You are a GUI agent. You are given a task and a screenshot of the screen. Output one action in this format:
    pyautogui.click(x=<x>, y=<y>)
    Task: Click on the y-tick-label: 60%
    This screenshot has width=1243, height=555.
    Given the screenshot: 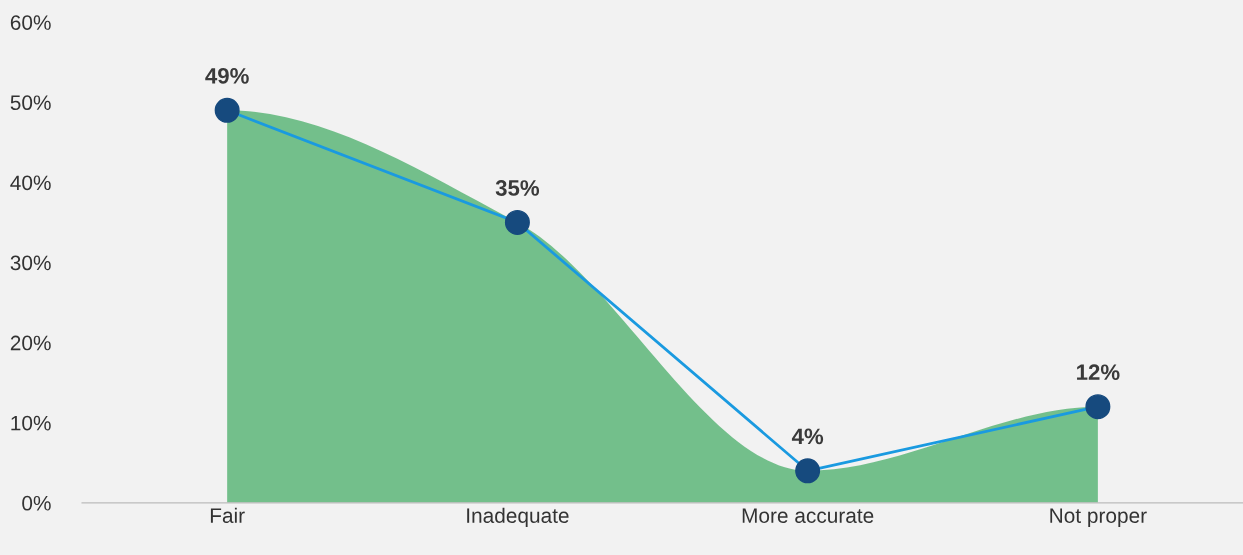 What is the action you would take?
    pyautogui.click(x=30, y=22)
    